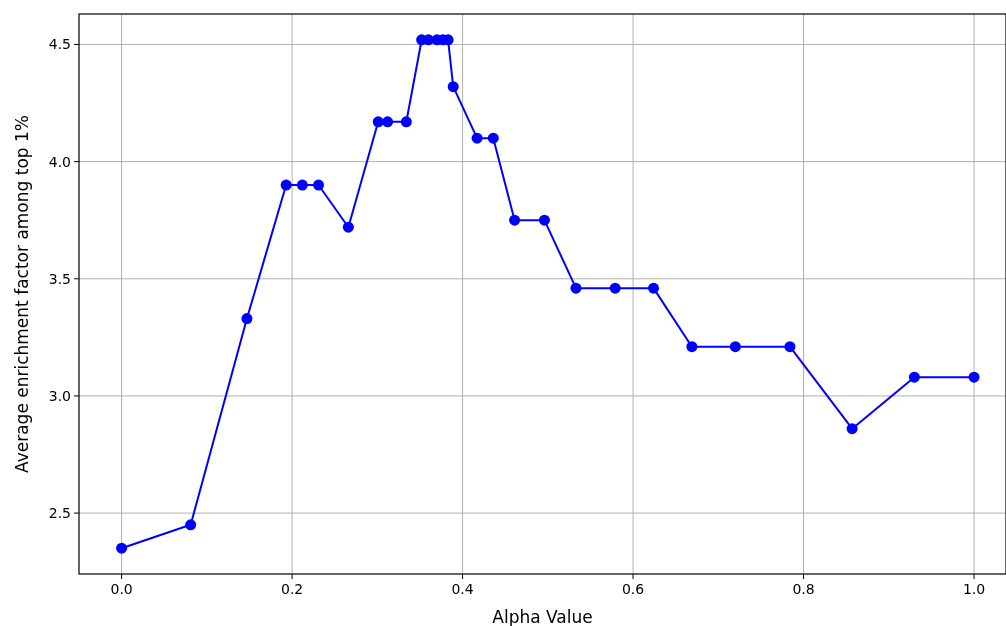 This screenshot has height=626, width=1006. Describe the element at coordinates (633, 589) in the screenshot. I see `x-tick-label: 0.6` at that location.